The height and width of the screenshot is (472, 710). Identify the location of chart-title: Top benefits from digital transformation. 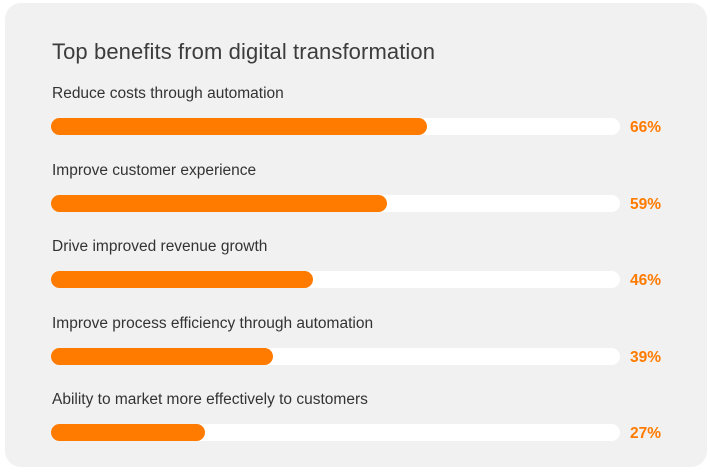
(244, 51).